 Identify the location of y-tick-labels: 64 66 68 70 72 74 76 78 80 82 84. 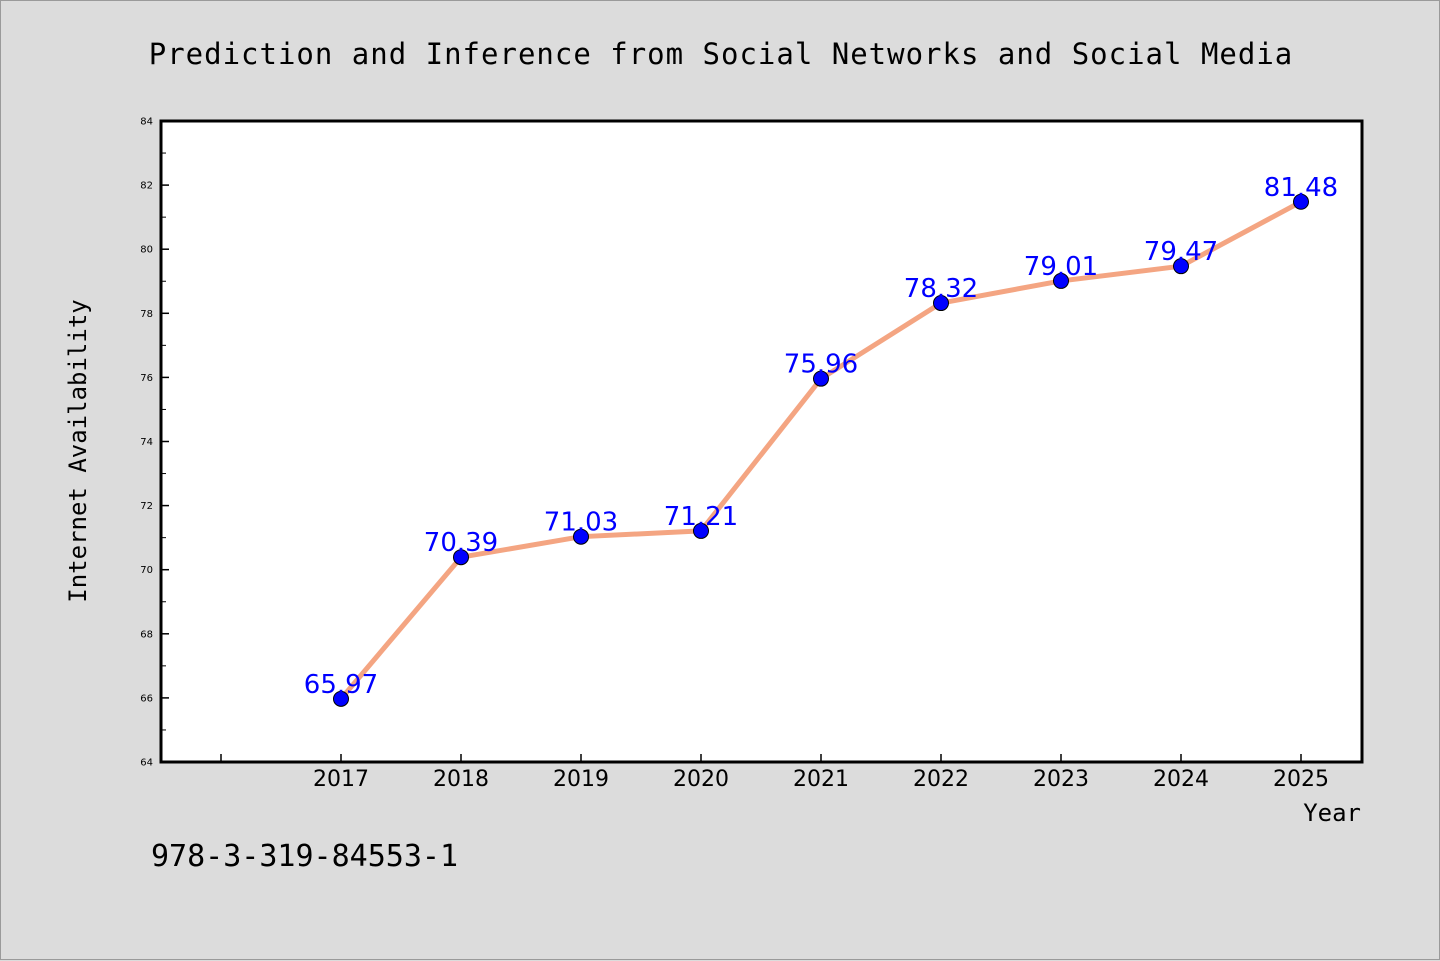
(146, 443).